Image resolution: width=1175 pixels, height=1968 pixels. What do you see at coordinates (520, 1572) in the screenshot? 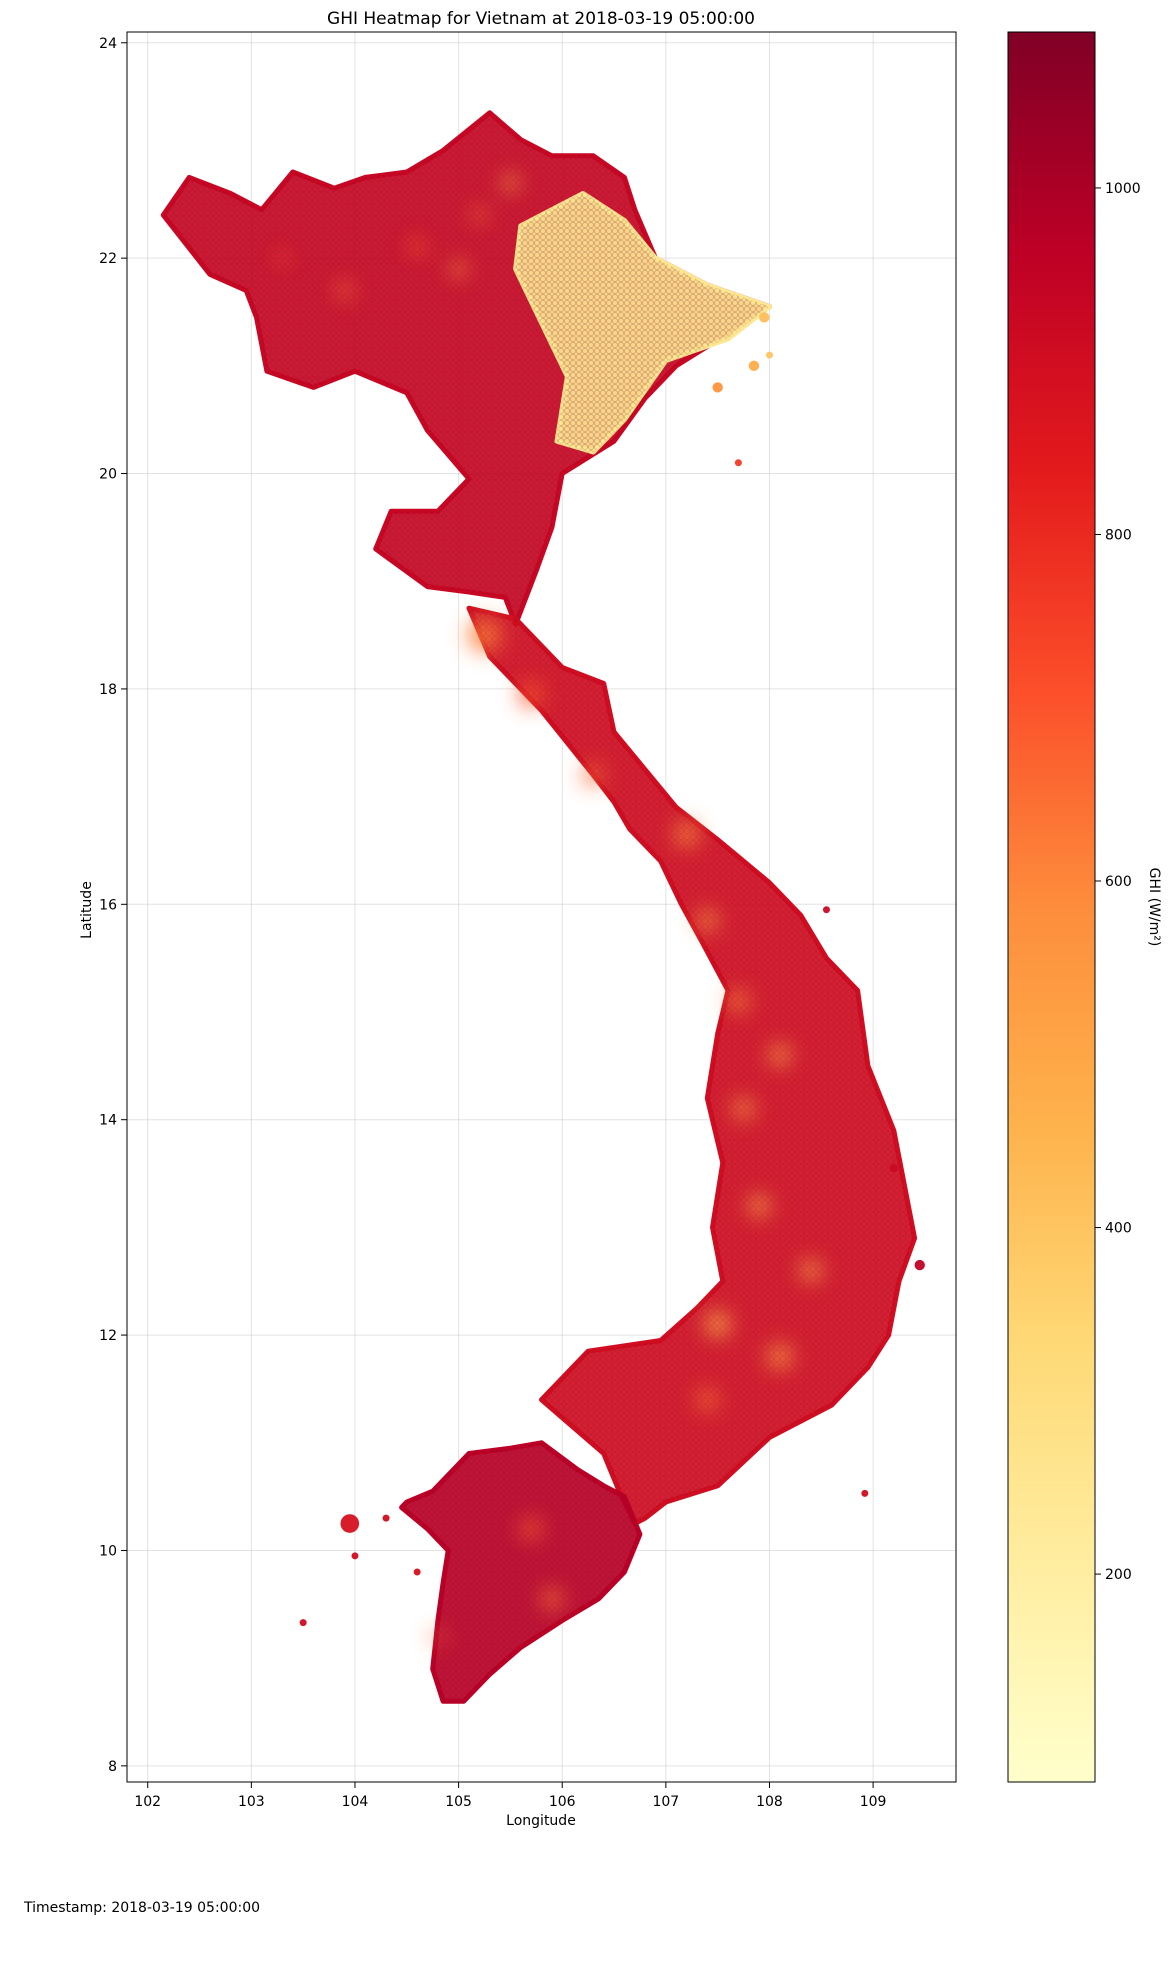
I see `region-texture-south` at bounding box center [520, 1572].